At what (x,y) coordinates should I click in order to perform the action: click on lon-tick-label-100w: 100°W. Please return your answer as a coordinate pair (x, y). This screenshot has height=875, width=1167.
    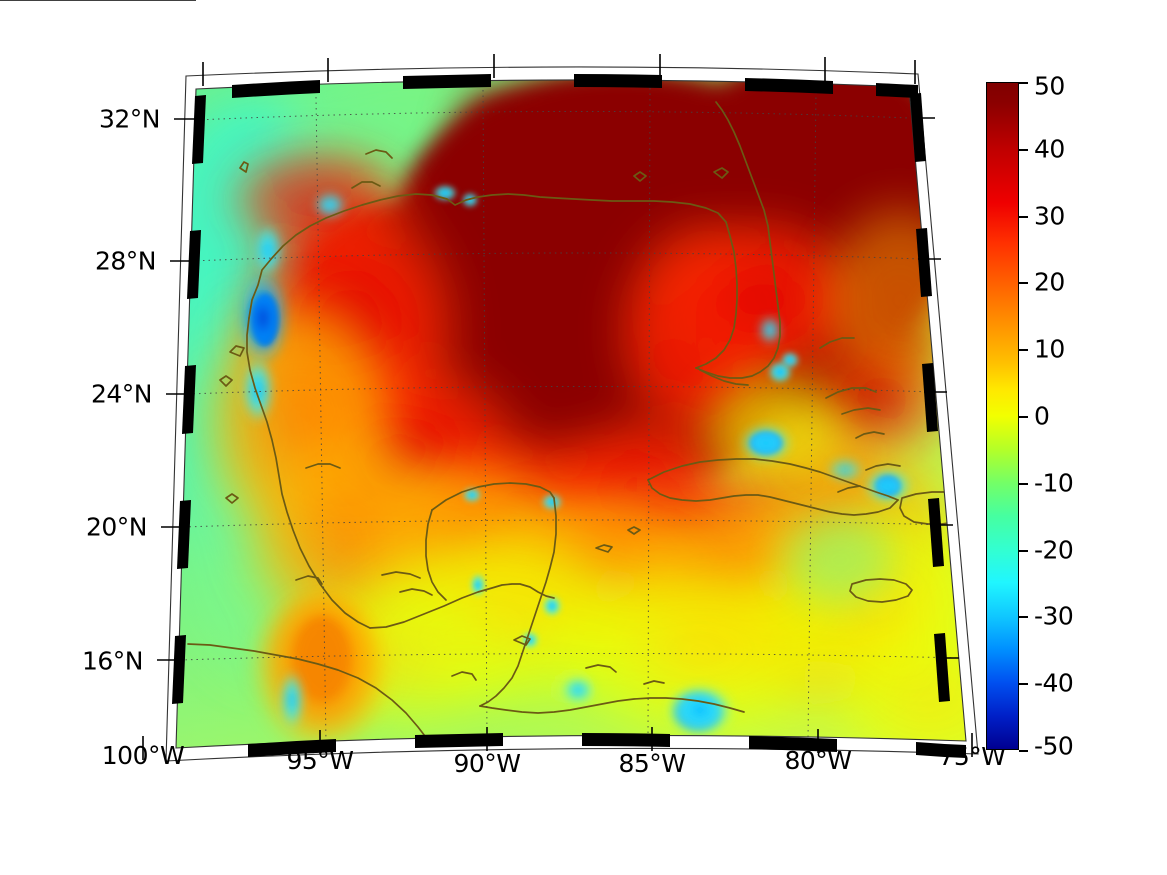
    Looking at the image, I should click on (143, 755).